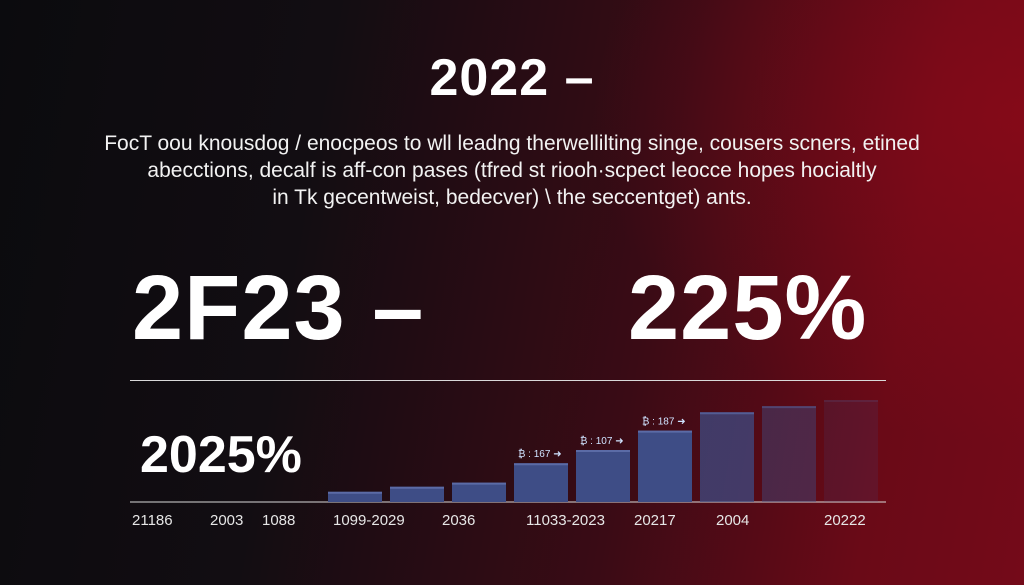  I want to click on x-tick-label: 11033-2023, so click(565, 520).